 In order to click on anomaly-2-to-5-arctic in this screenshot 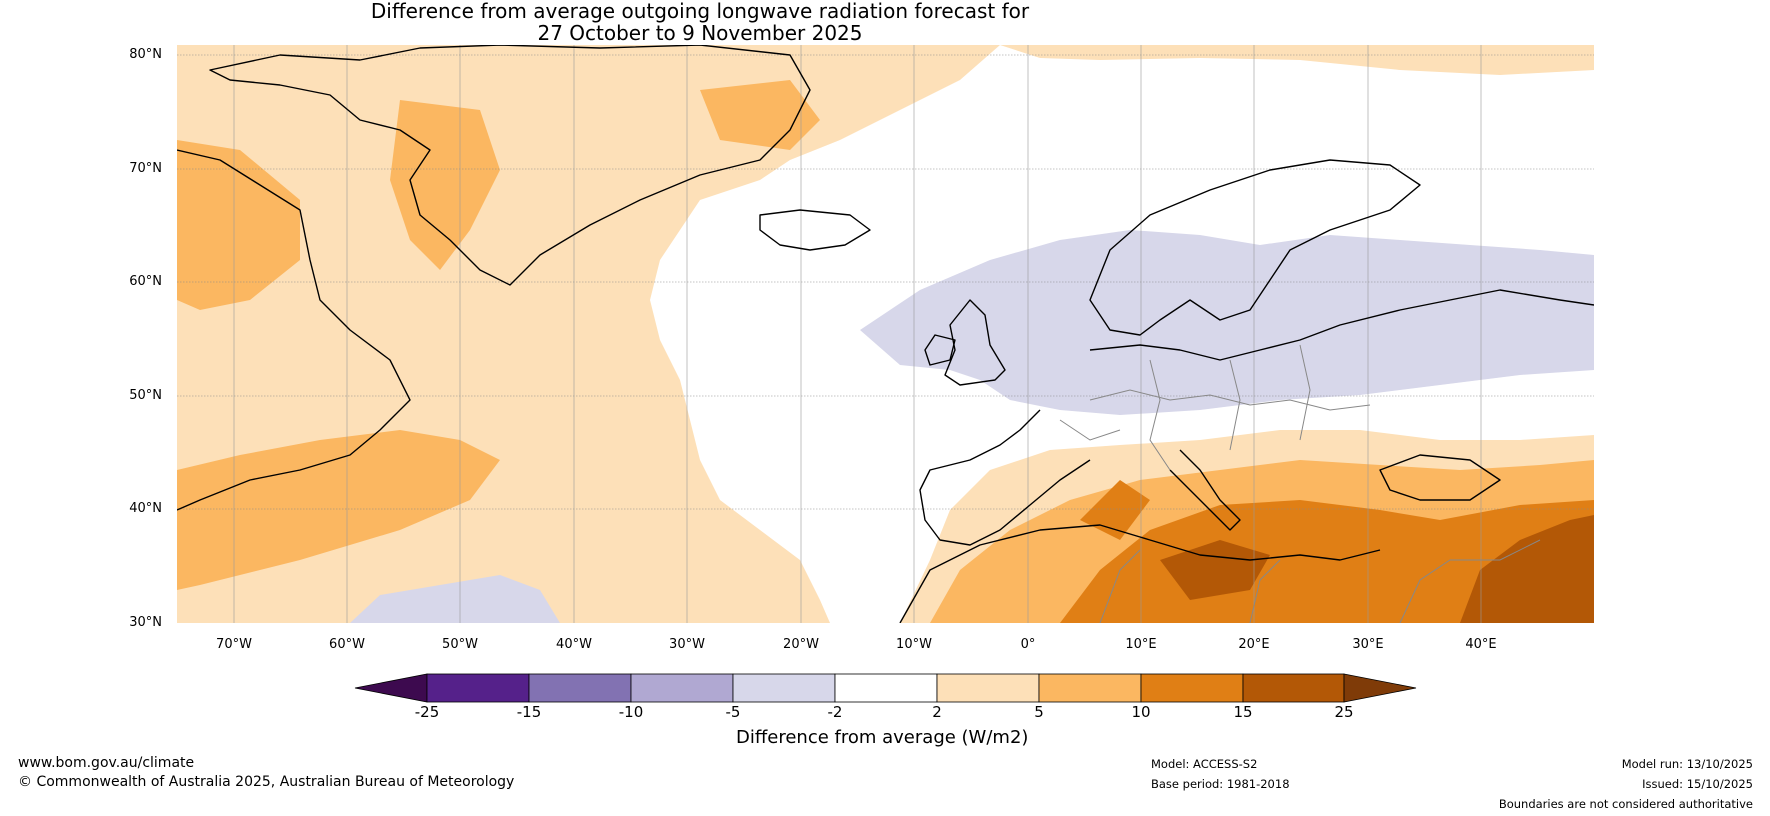, I will do `click(1297, 60)`.